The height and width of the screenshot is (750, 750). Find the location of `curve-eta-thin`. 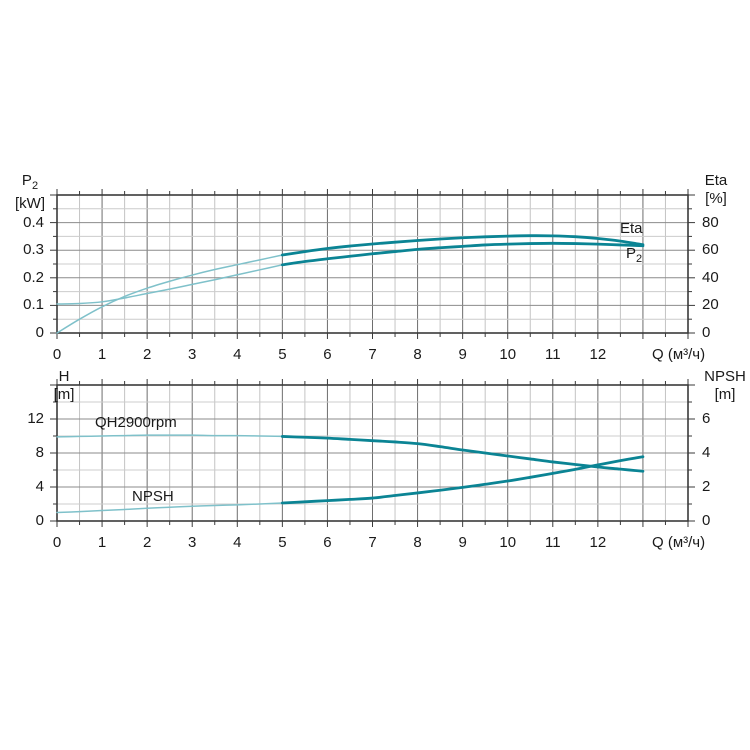

curve-eta-thin is located at coordinates (170, 294).